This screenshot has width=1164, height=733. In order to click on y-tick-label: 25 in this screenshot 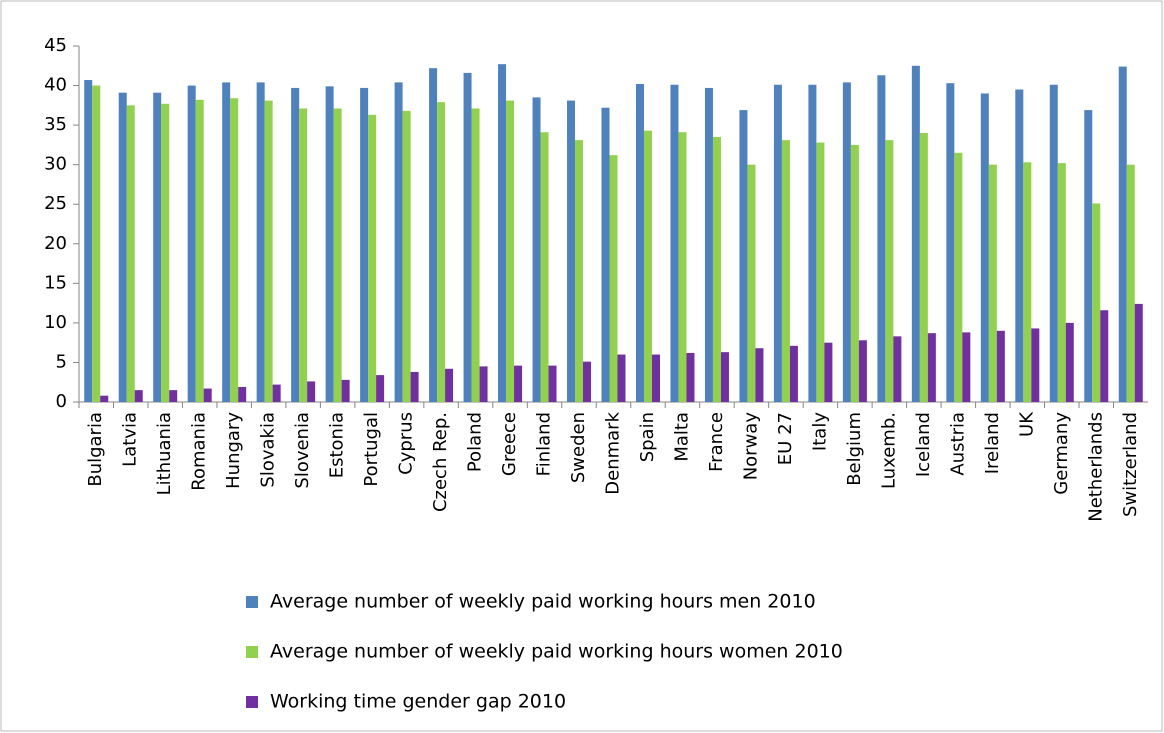, I will do `click(55, 203)`.